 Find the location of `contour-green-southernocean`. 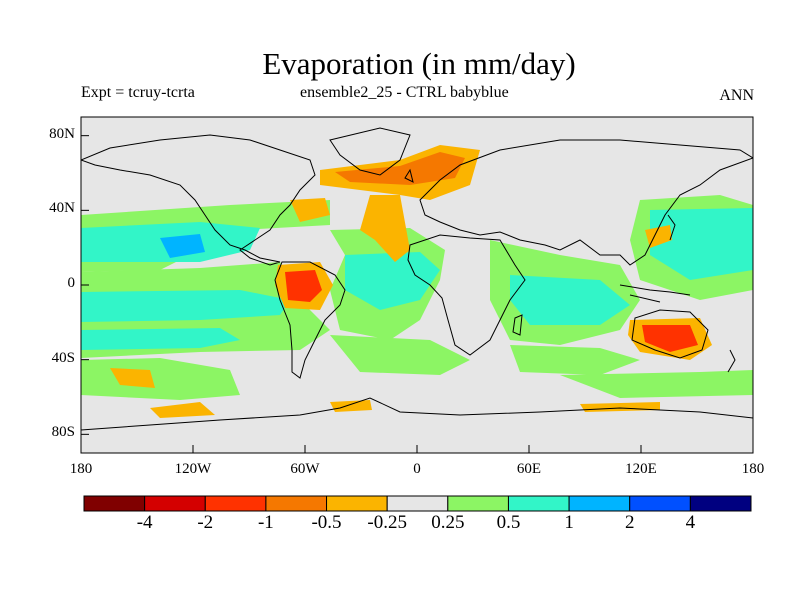

contour-green-southernocean is located at coordinates (656, 384).